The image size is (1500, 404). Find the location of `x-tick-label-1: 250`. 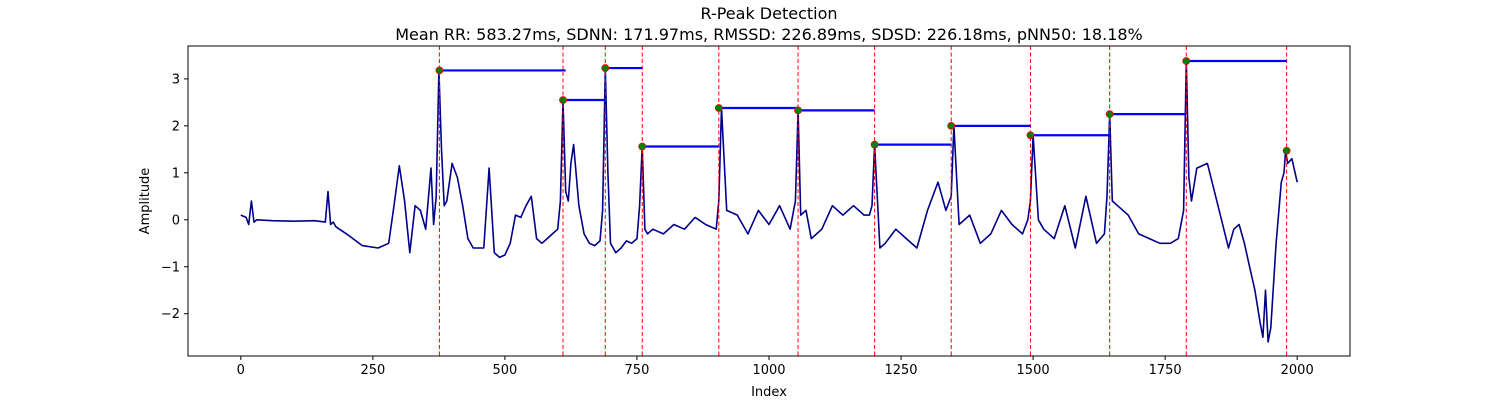

x-tick-label-1: 250 is located at coordinates (372, 370).